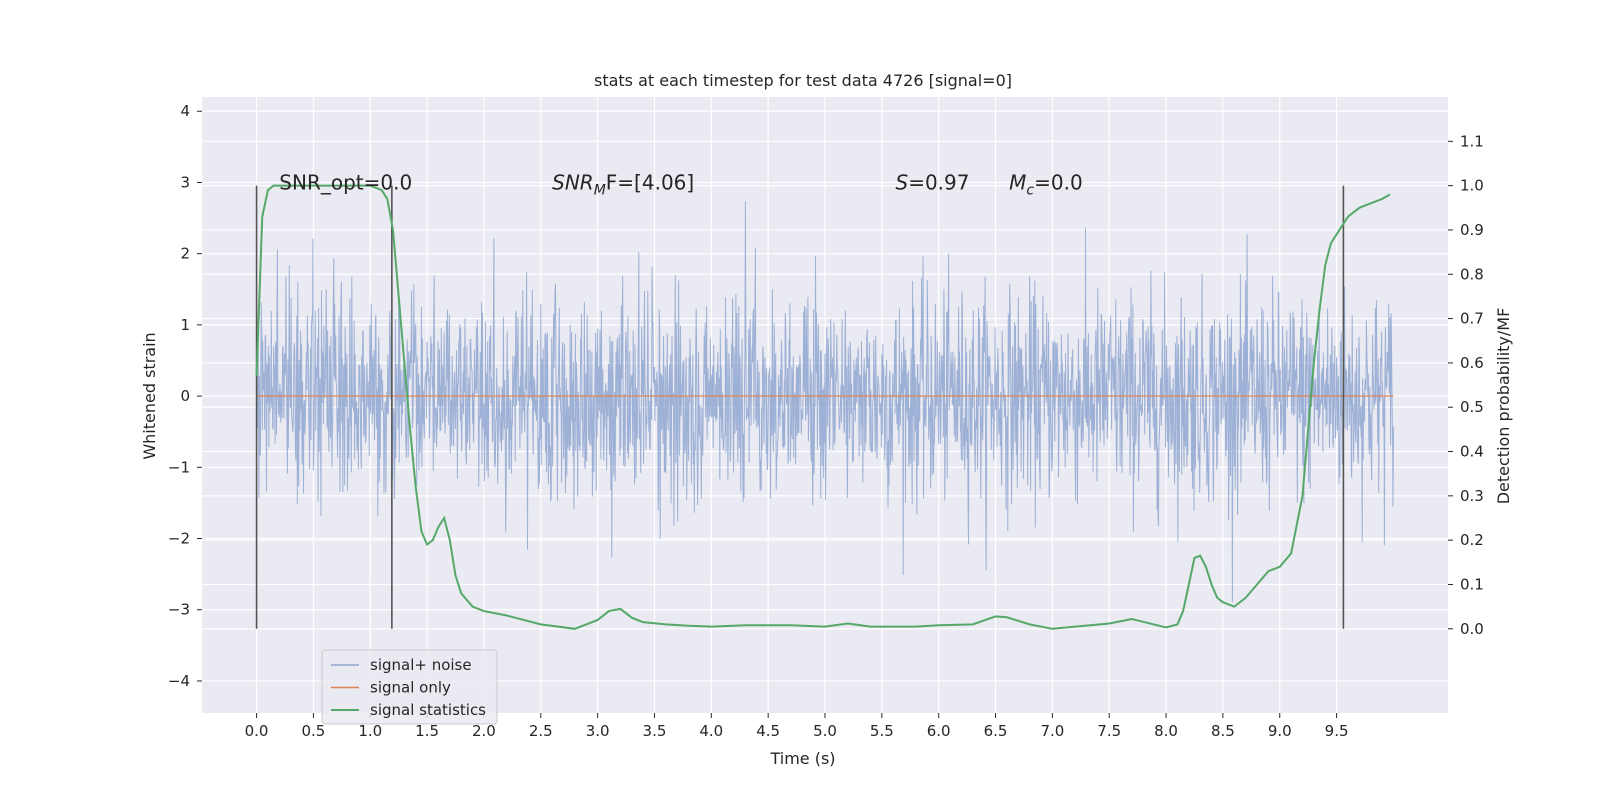 The height and width of the screenshot is (800, 1600). I want to click on y2-tick-label: 1.0, so click(1472, 186).